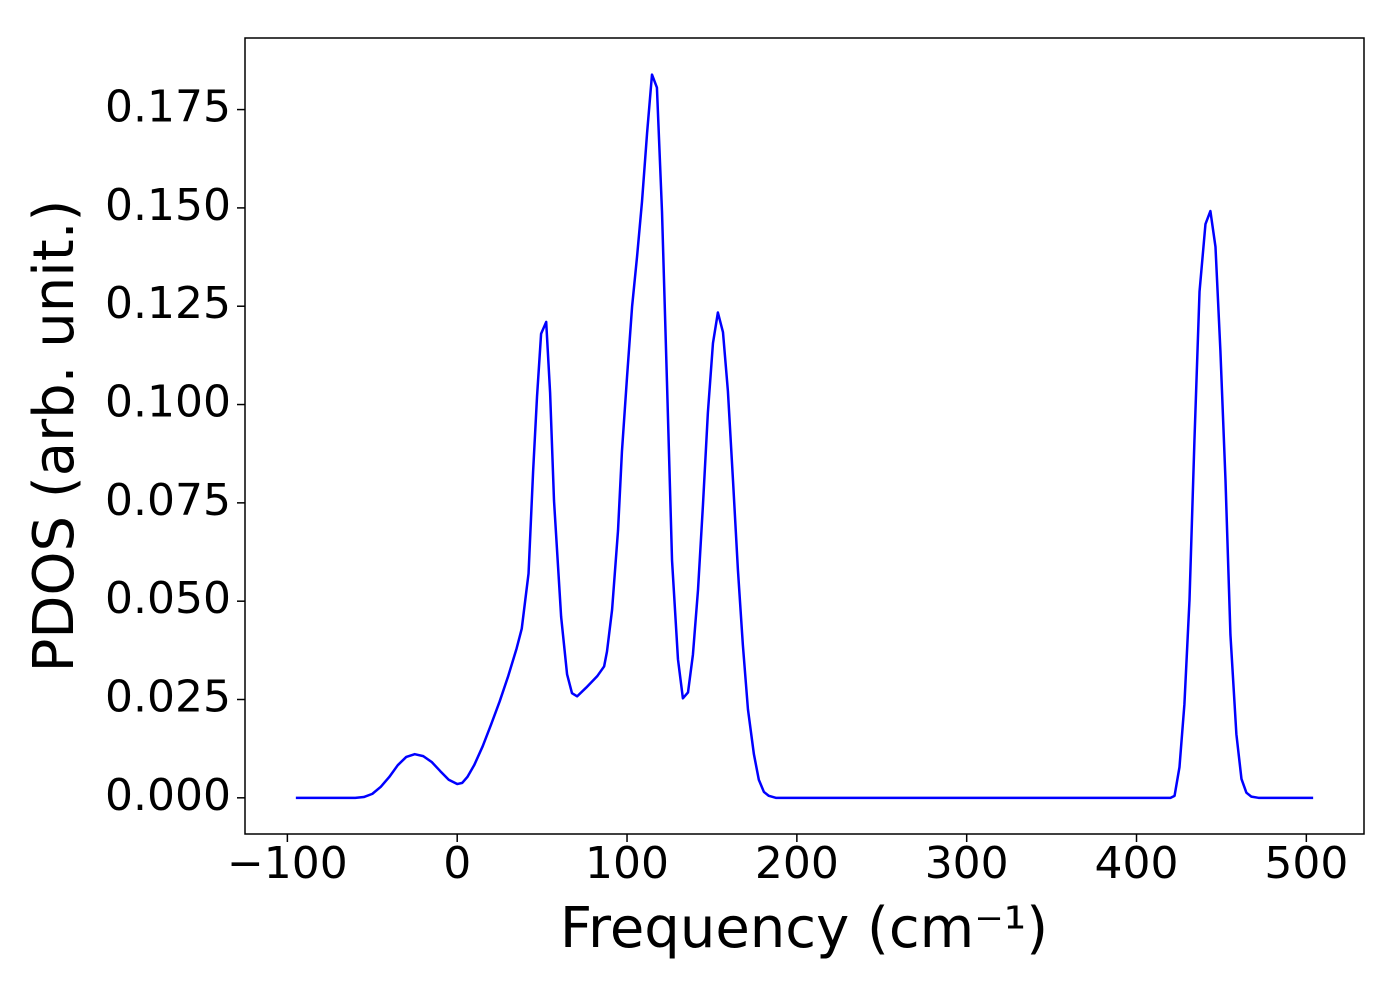 The height and width of the screenshot is (1000, 1400). What do you see at coordinates (457, 863) in the screenshot?
I see `x-tick-label: 0` at bounding box center [457, 863].